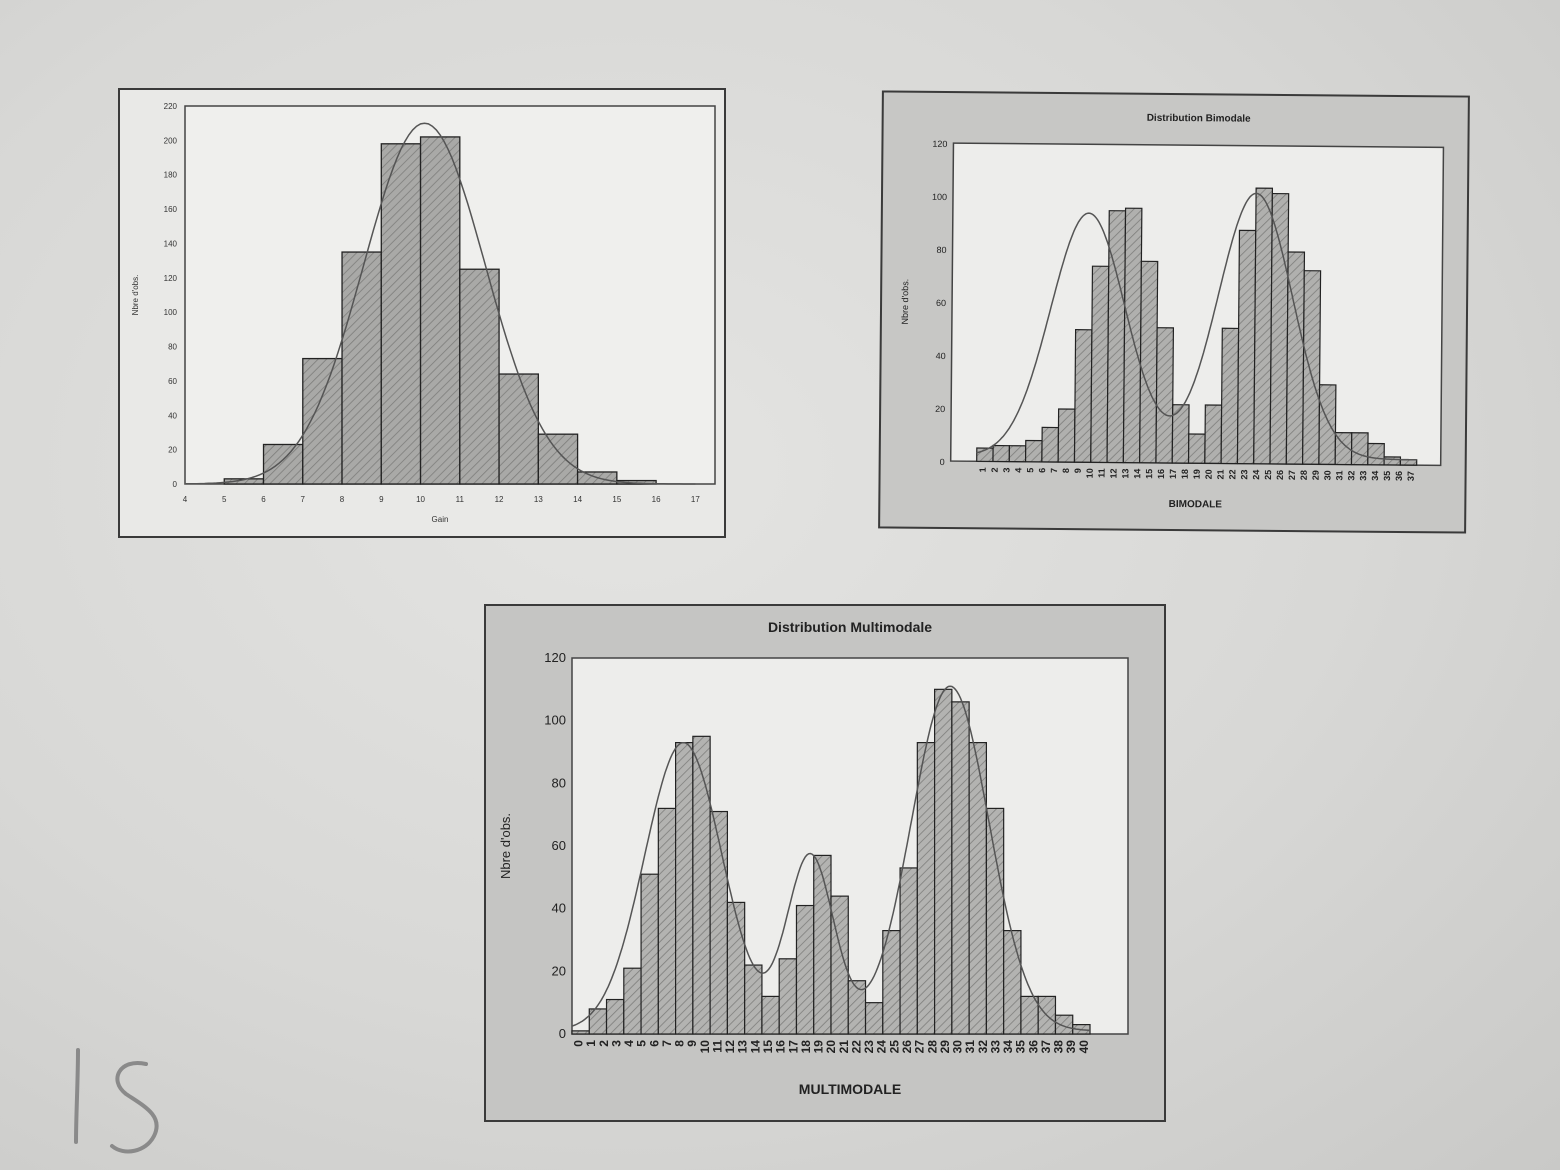  I want to click on y-tick-label: 160, so click(171, 209).